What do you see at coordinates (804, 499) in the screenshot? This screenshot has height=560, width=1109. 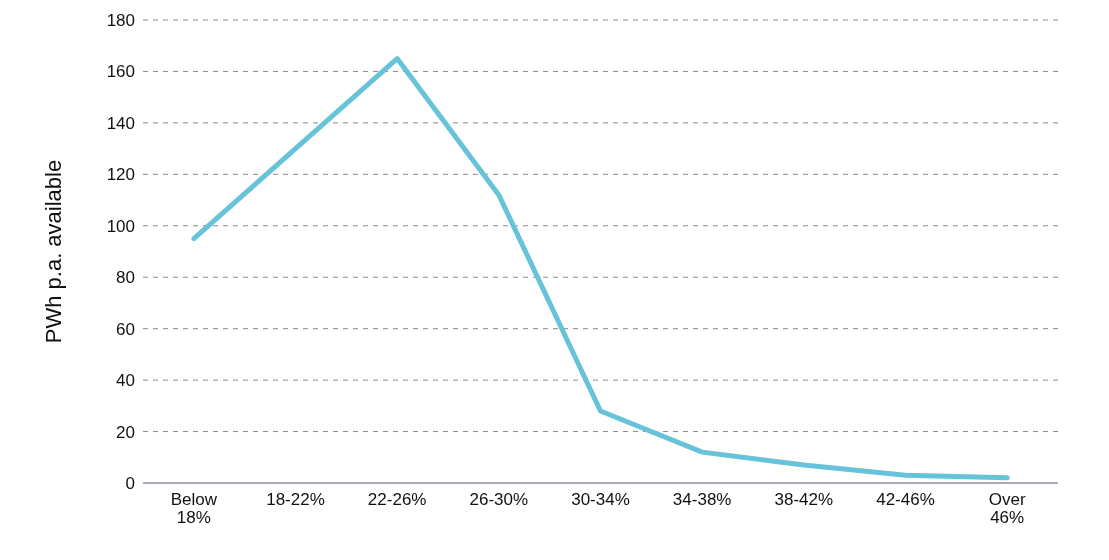 I see `x-tick-label: 38-42%` at bounding box center [804, 499].